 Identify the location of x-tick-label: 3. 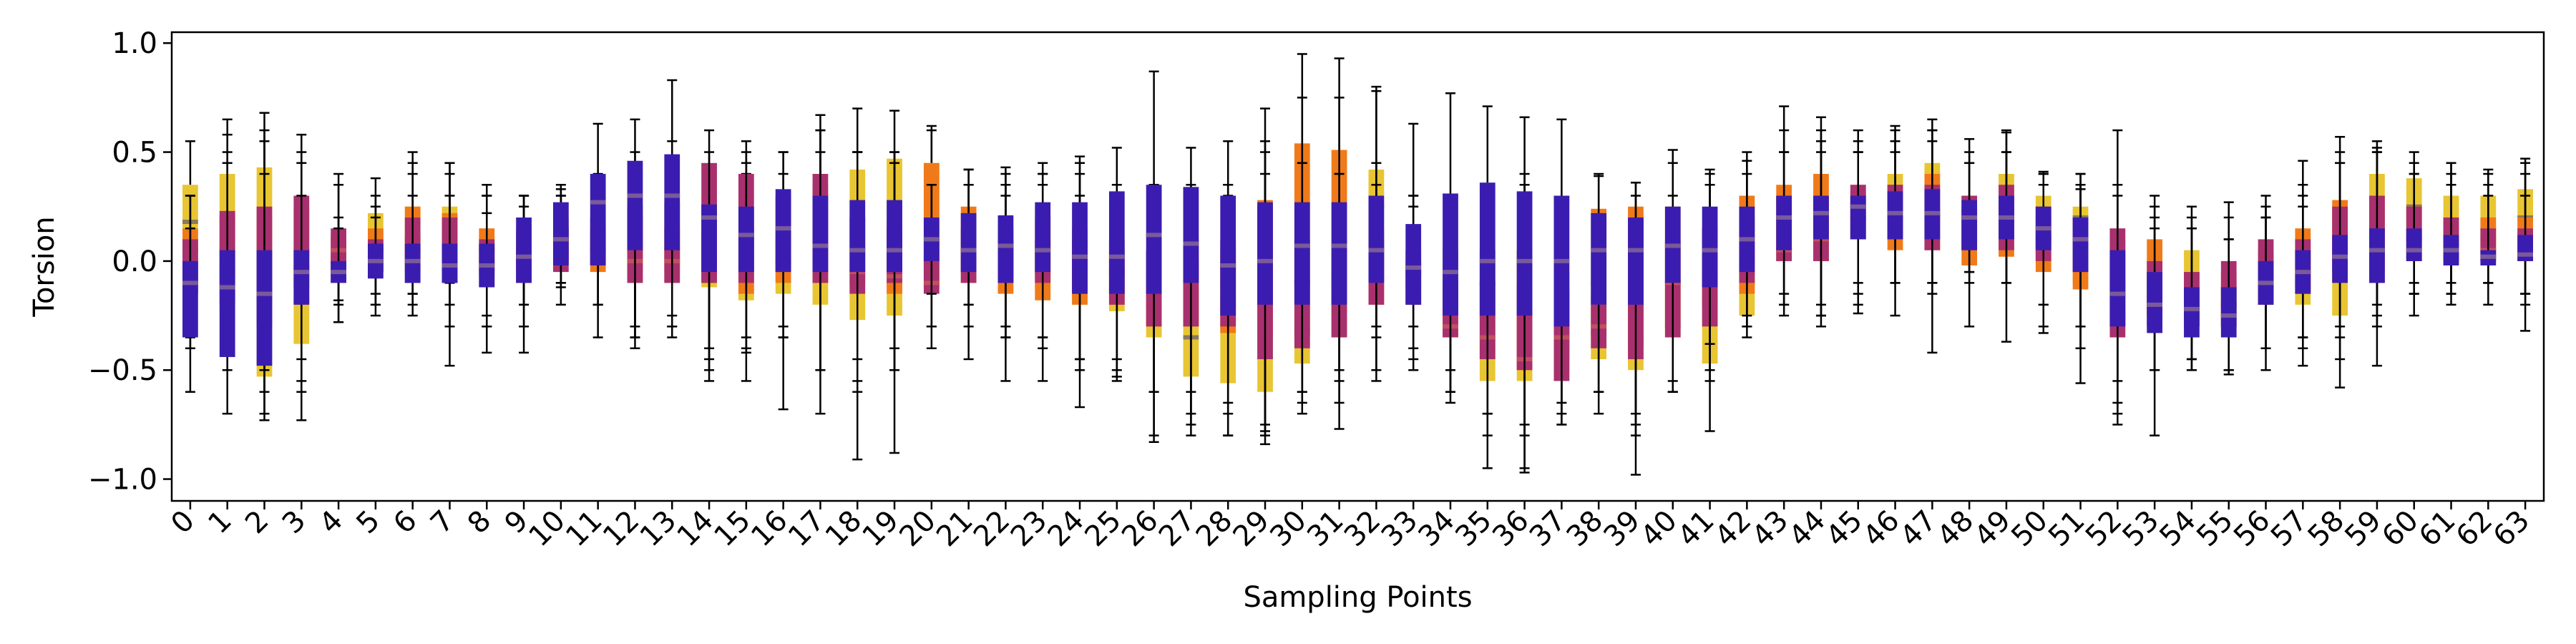
(294, 522).